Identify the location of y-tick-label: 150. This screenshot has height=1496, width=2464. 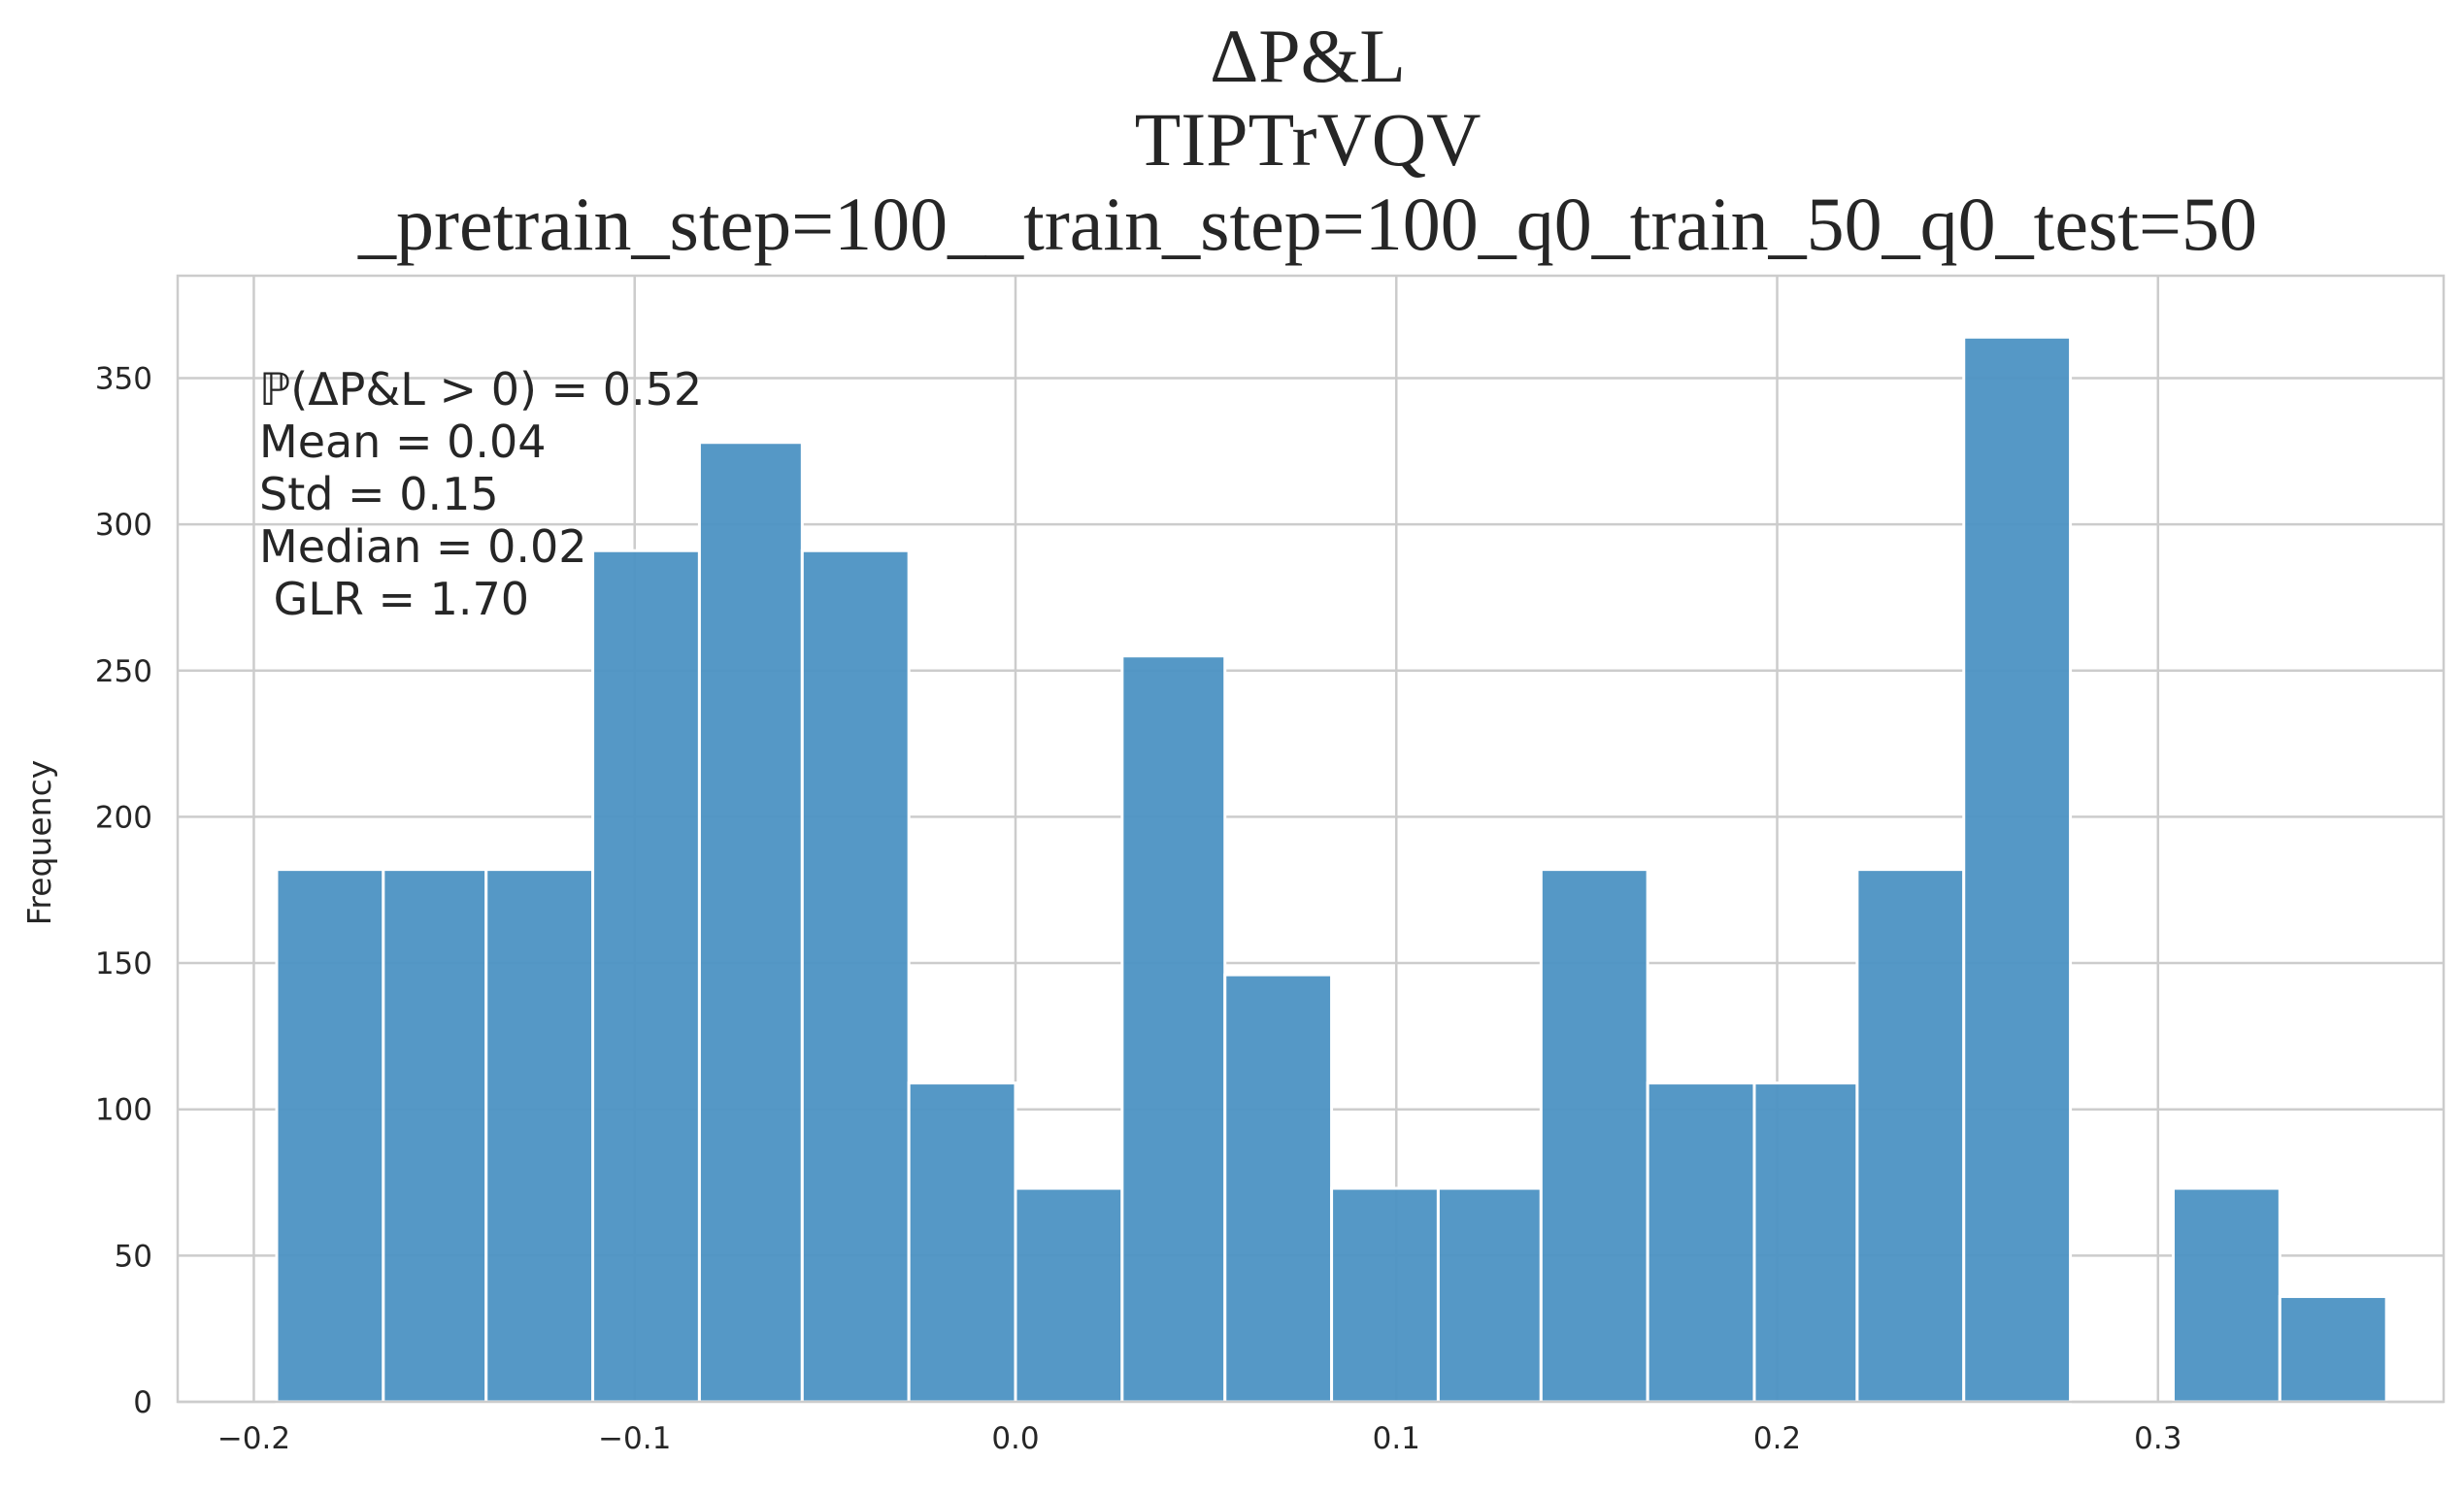
(123, 964).